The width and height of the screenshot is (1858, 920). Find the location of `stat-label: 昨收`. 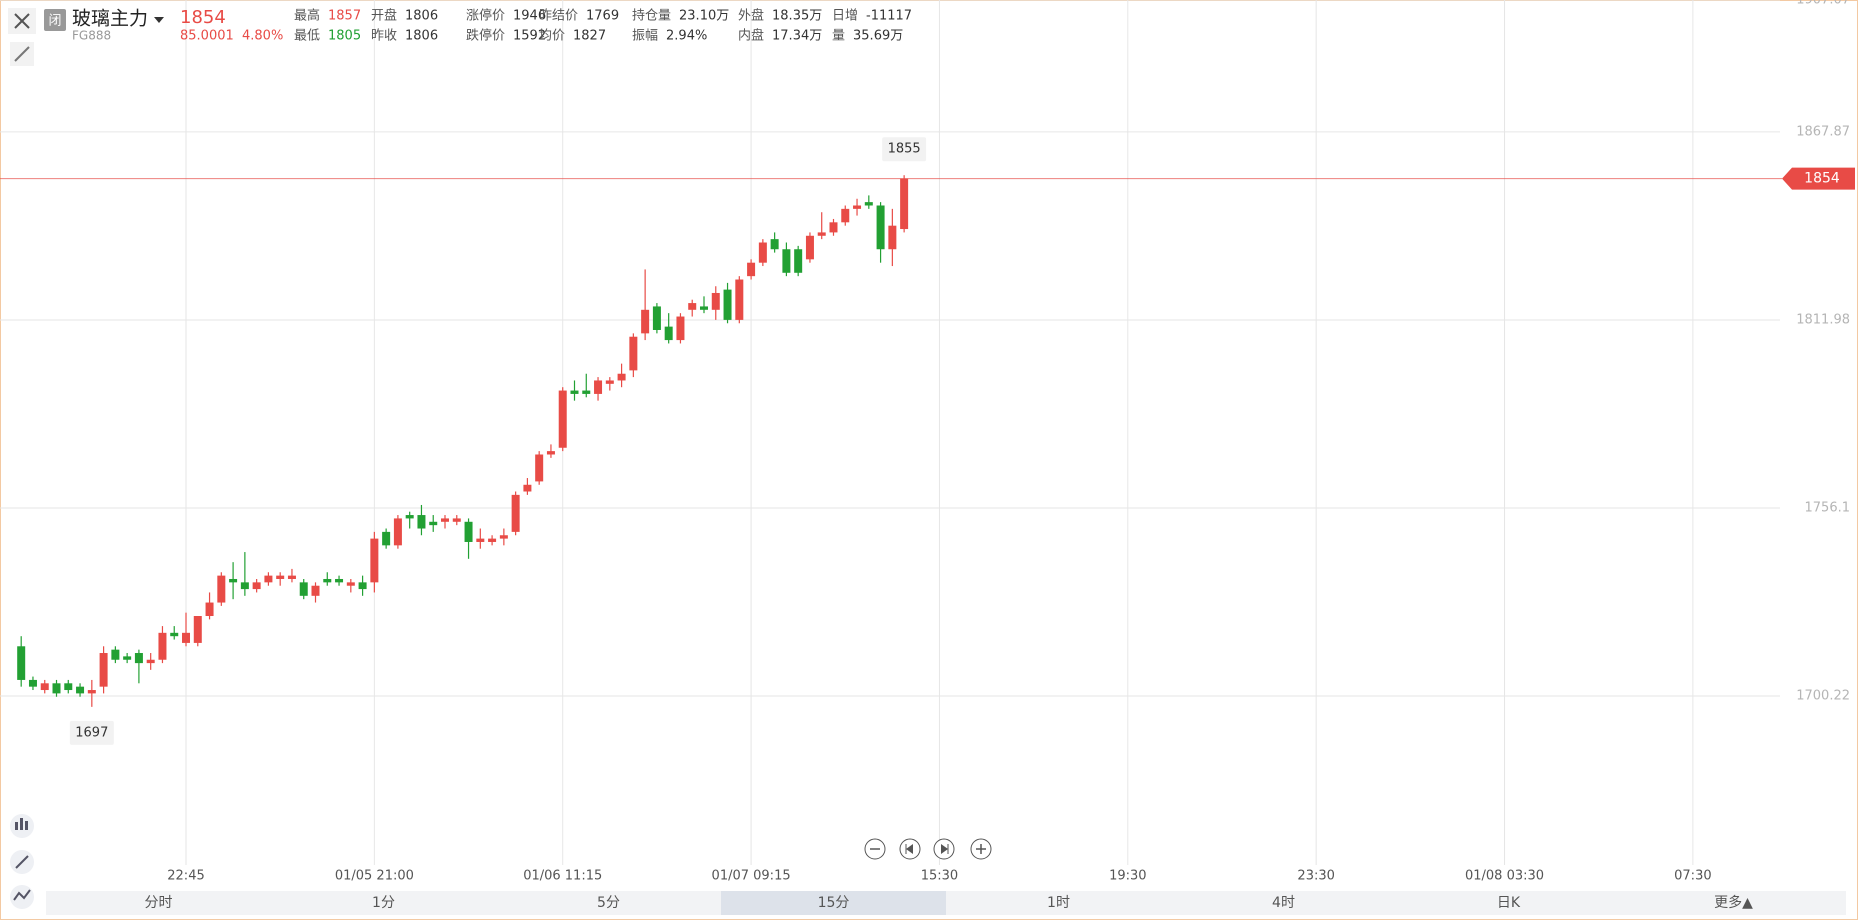

stat-label: 昨收 is located at coordinates (384, 36).